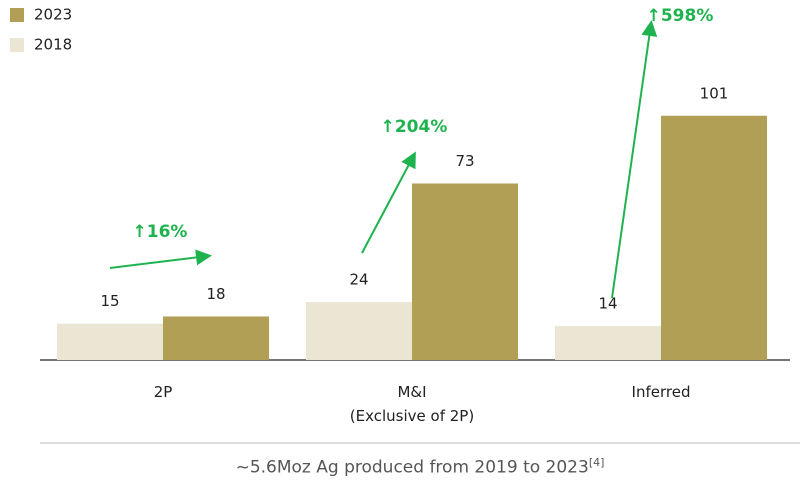 The width and height of the screenshot is (800, 489). I want to click on data-label: 24, so click(358, 279).